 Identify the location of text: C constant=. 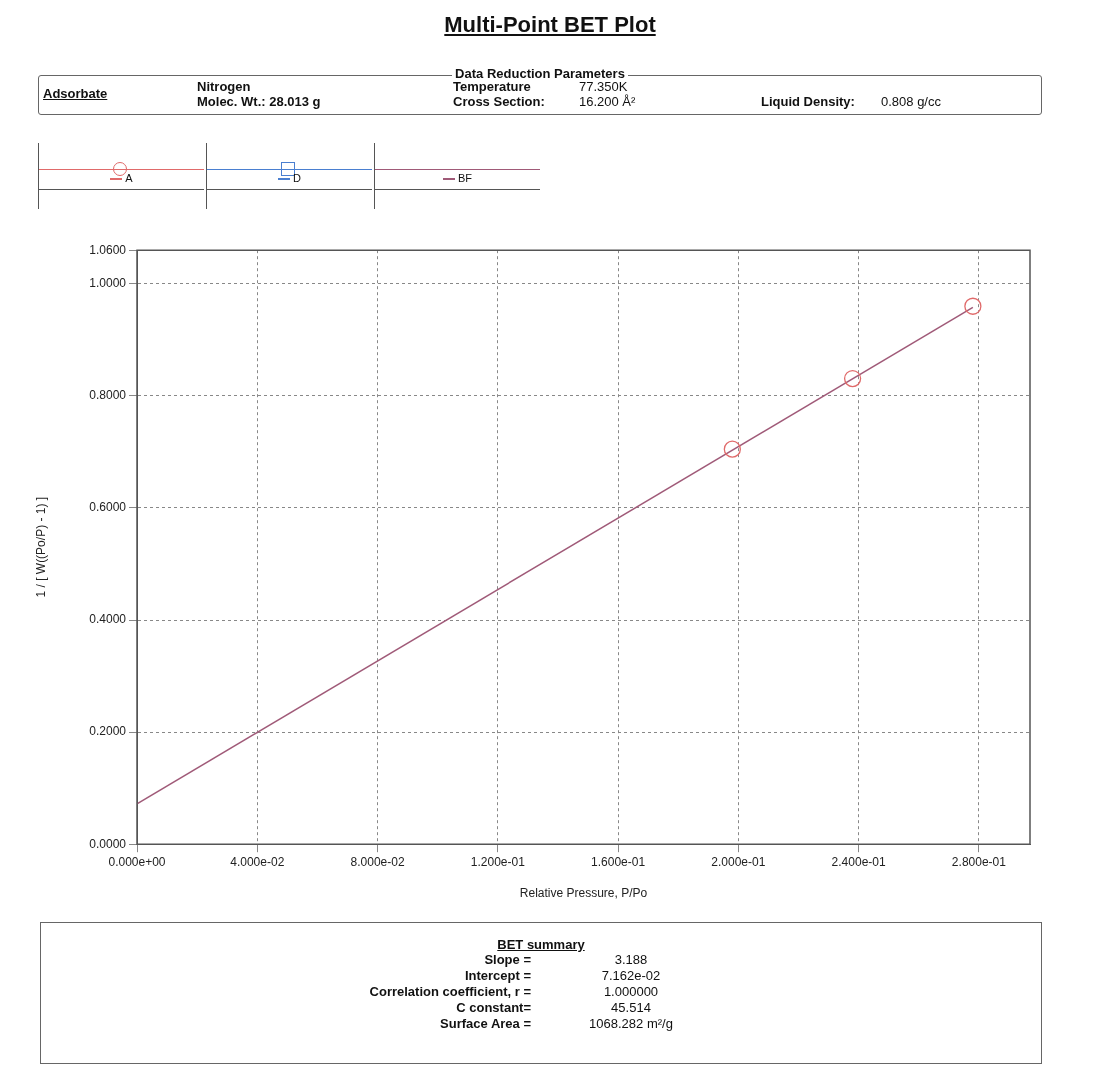
(493, 1008).